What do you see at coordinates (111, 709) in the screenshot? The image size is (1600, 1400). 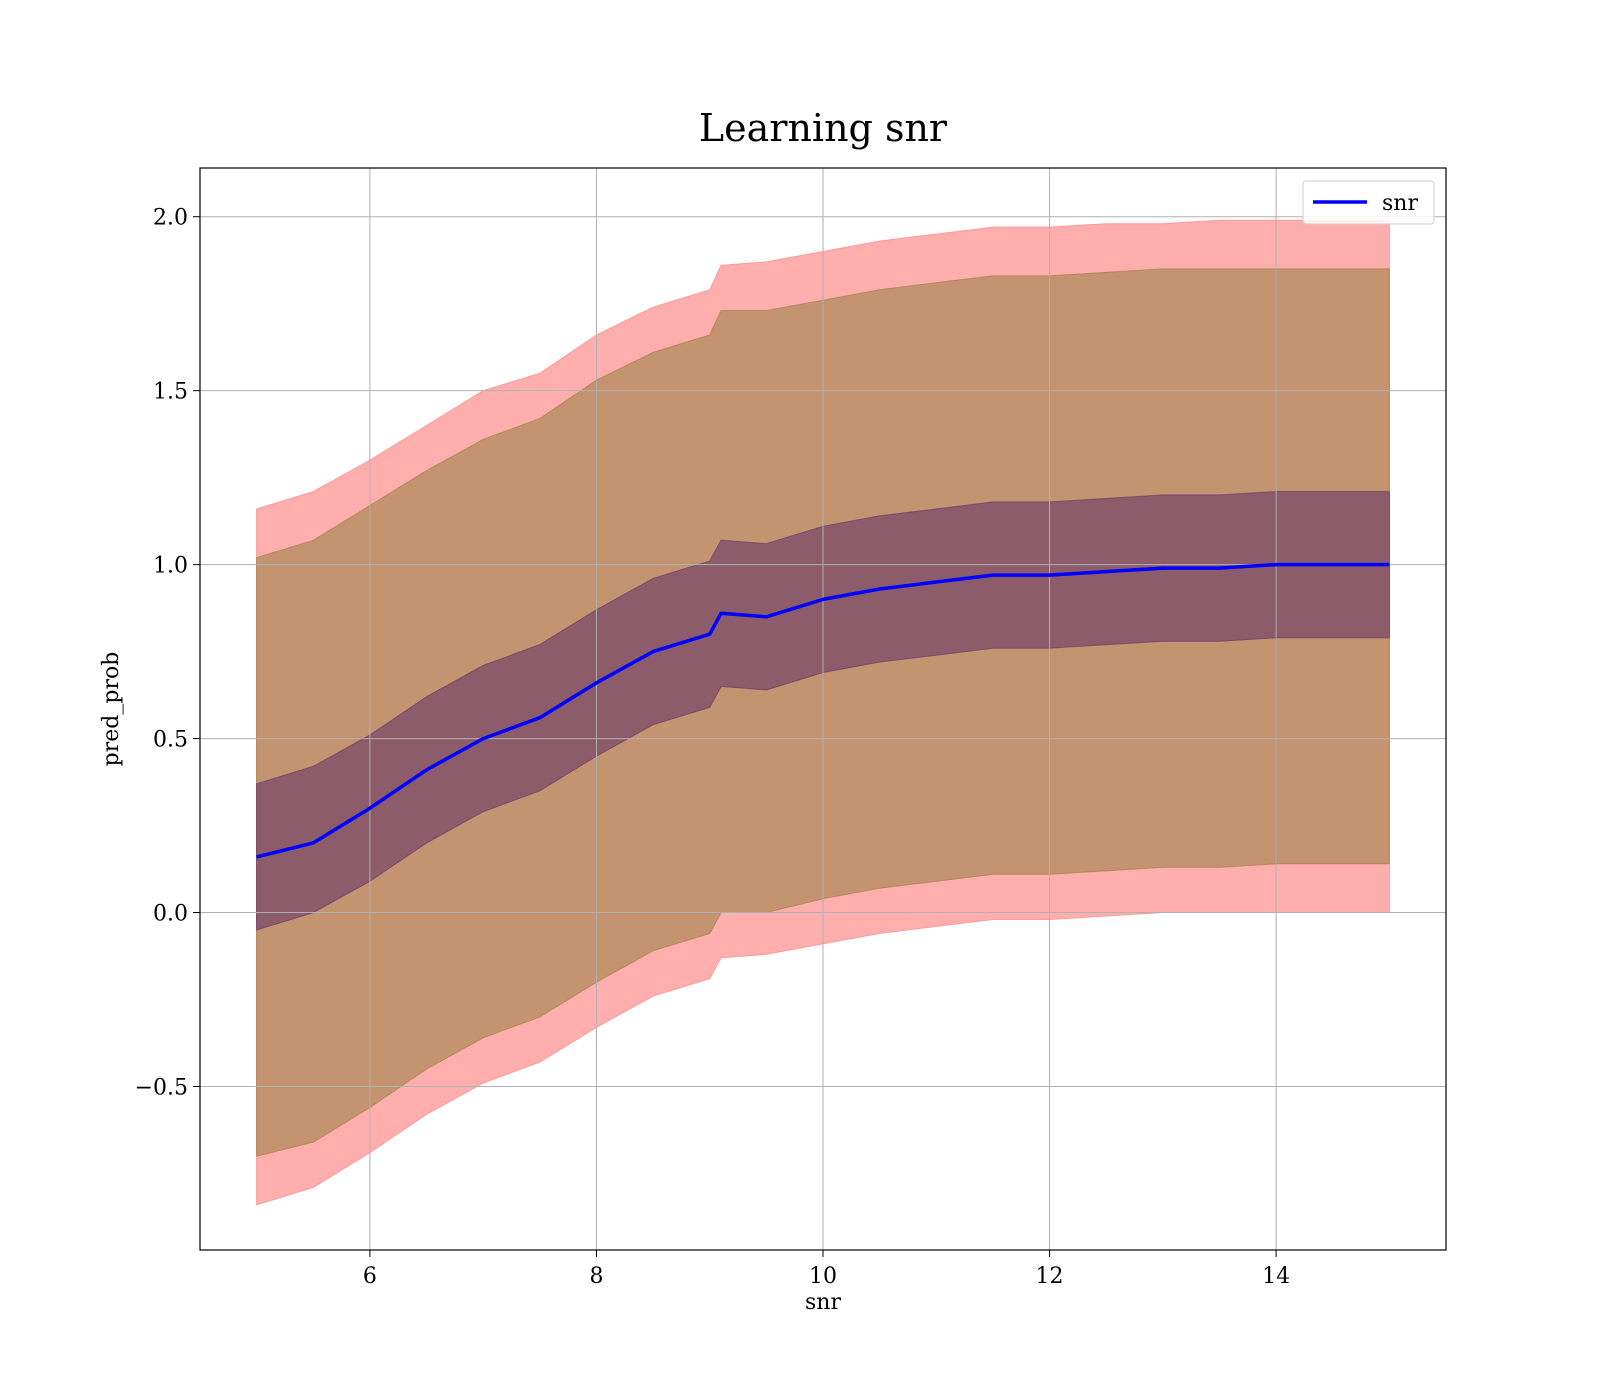 I see `y-axis-title: pred_prob` at bounding box center [111, 709].